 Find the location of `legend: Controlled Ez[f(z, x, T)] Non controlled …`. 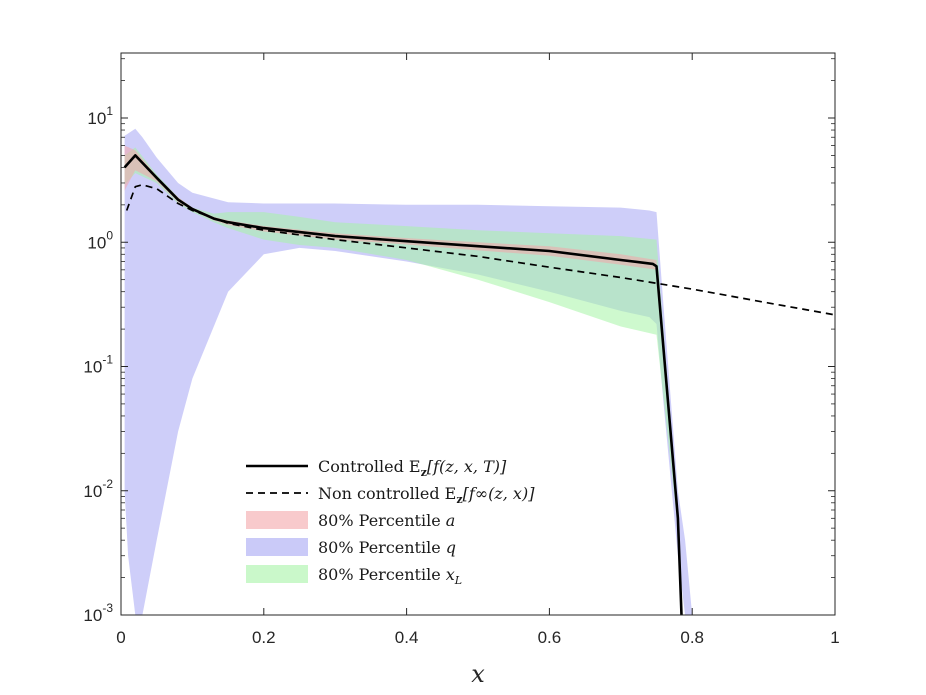

legend: Controlled Ez[f(z, x, T)] Non controlled … is located at coordinates (390, 522).